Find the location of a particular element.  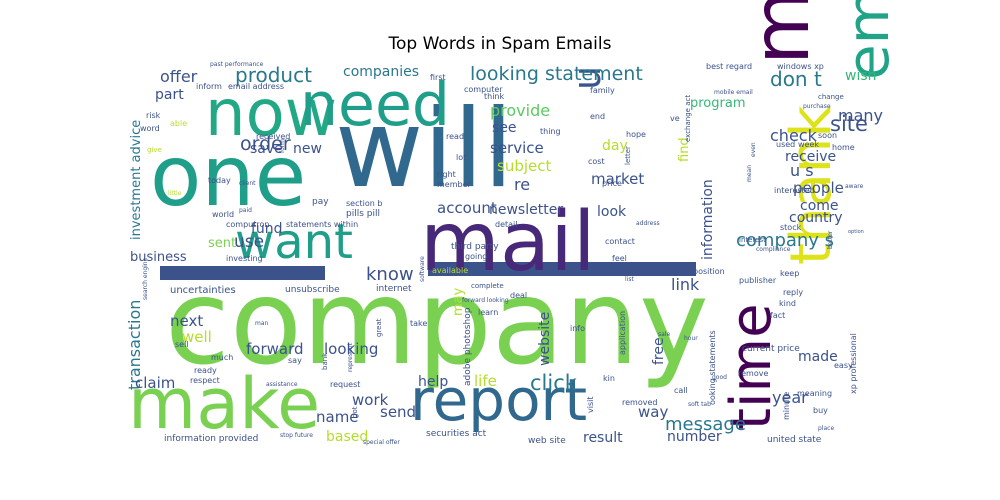

word-mobile-email: mobile email is located at coordinates (733, 92).